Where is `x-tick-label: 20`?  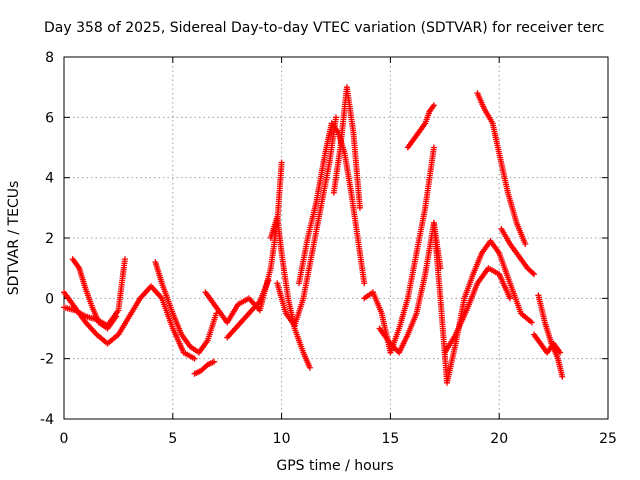 x-tick-label: 20 is located at coordinates (499, 439).